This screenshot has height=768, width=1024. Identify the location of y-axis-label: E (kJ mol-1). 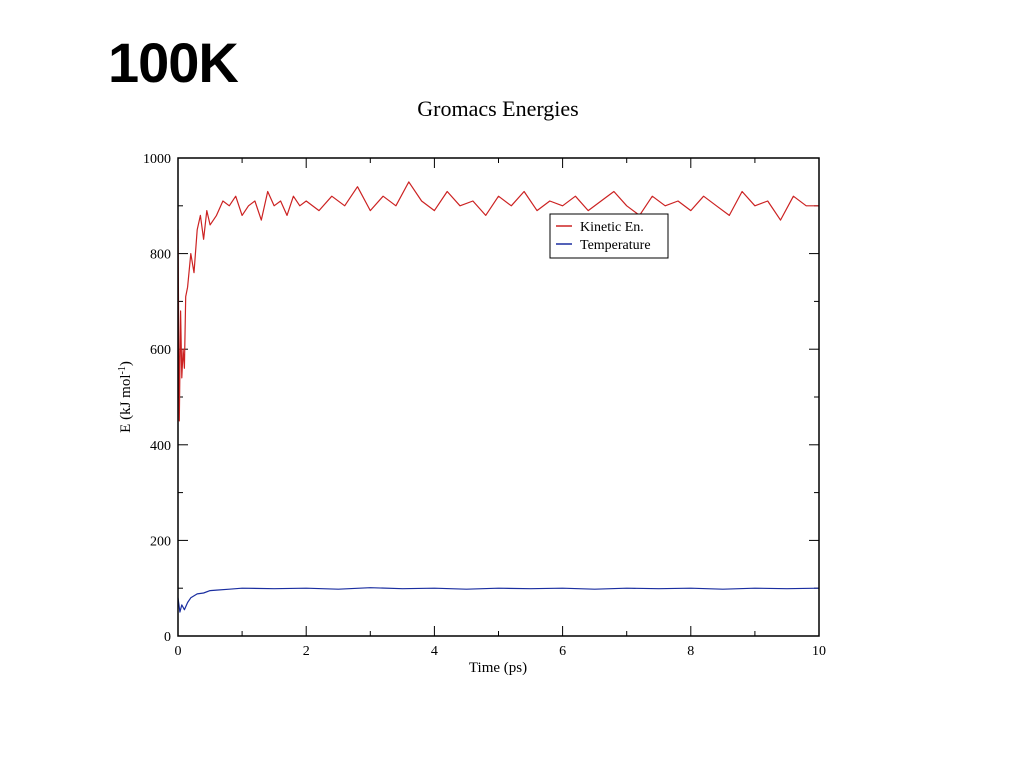
(126, 397).